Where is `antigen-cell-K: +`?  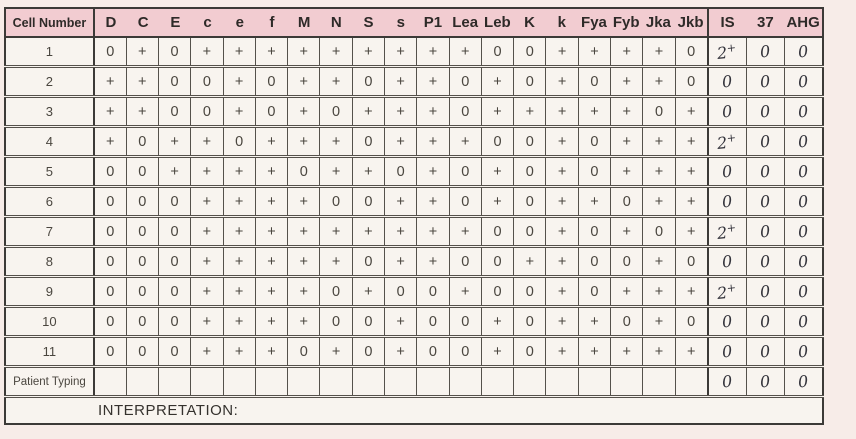 antigen-cell-K: + is located at coordinates (530, 112).